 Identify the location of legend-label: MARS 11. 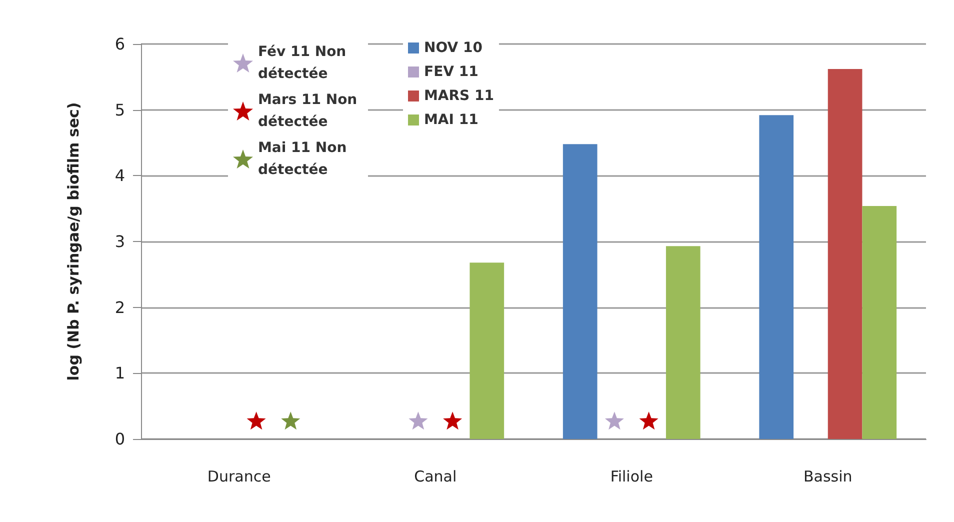
(459, 96).